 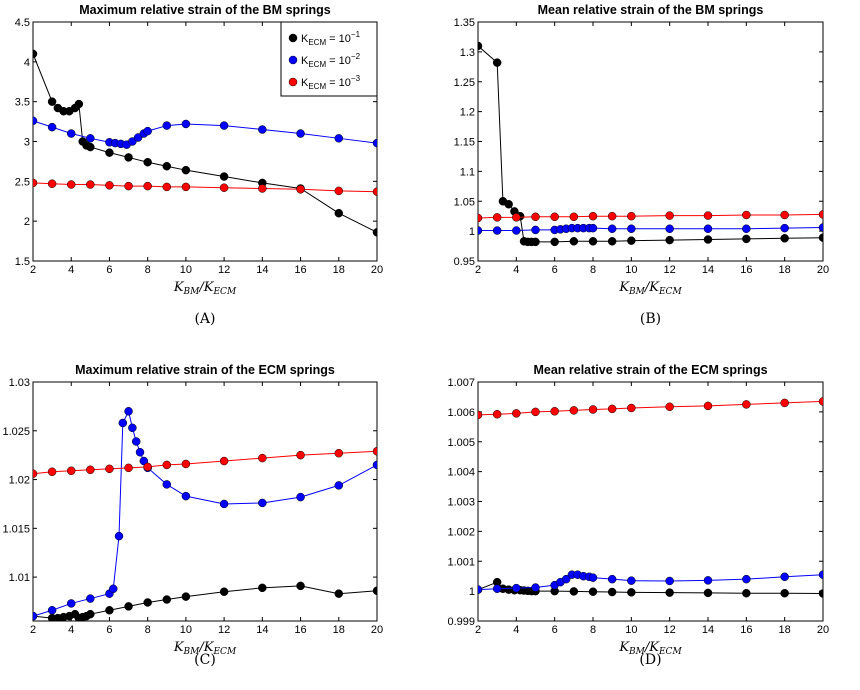 What do you see at coordinates (19, 383) in the screenshot?
I see `y-tick-label: 1.03` at bounding box center [19, 383].